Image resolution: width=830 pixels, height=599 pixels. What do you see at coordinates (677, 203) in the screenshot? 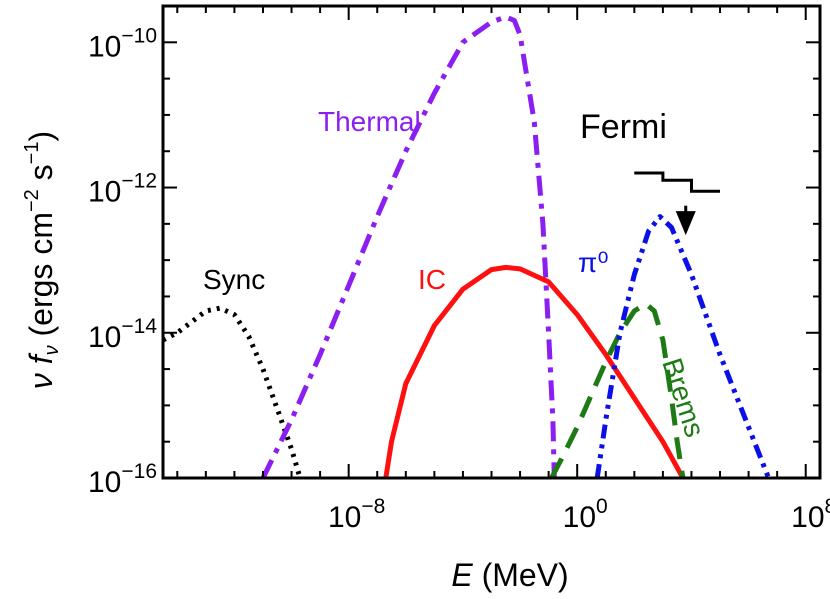
I see `fermi-upper-limit` at bounding box center [677, 203].